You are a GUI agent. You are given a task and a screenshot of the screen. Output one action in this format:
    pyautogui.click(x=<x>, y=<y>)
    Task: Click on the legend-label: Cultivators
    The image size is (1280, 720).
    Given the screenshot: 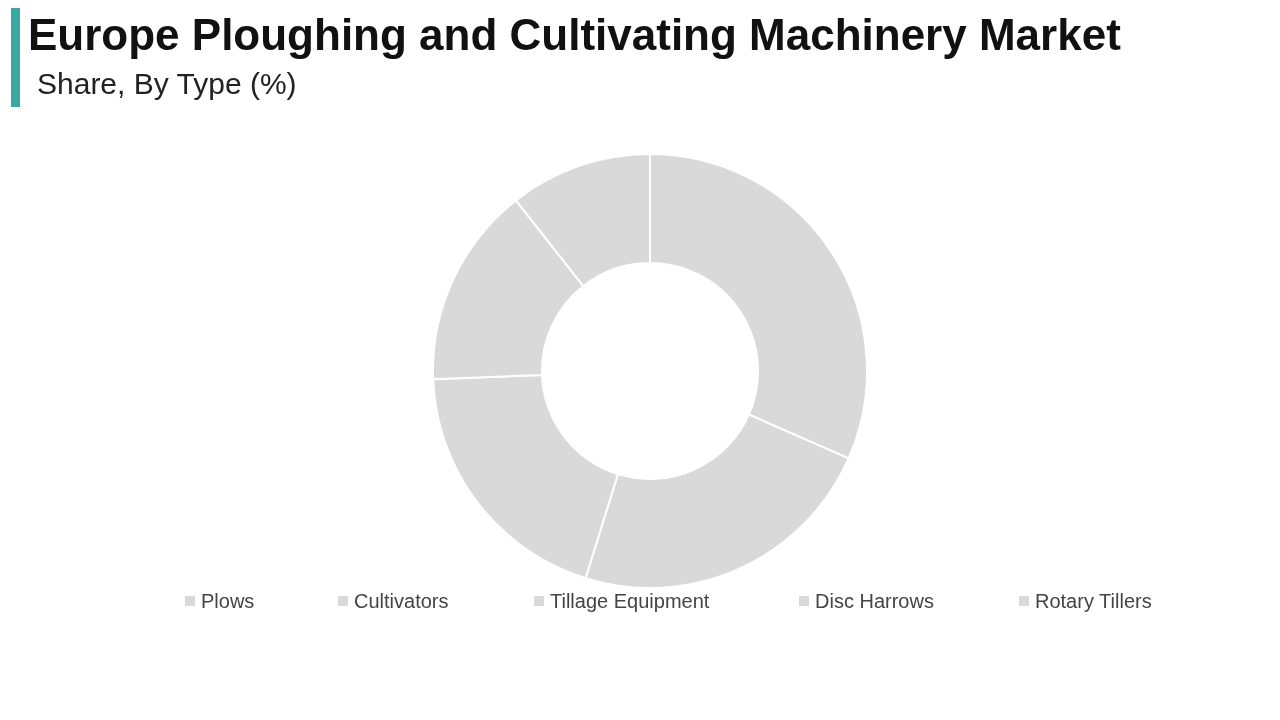 What is the action you would take?
    pyautogui.click(x=401, y=601)
    